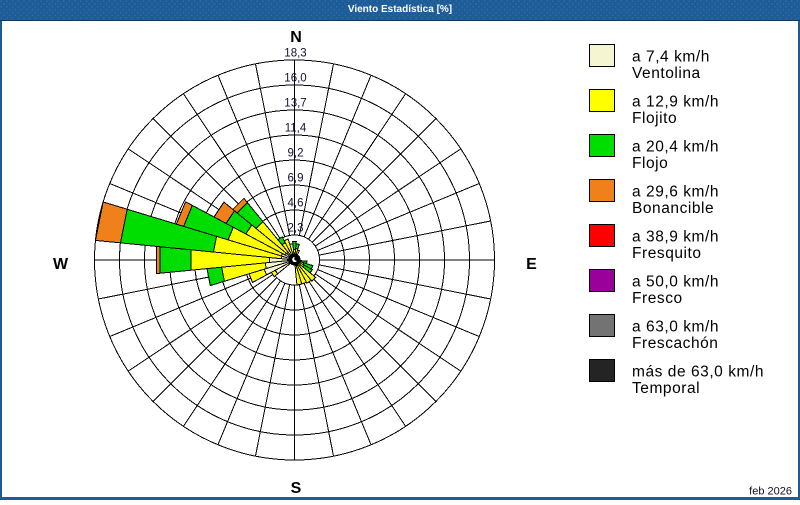 The width and height of the screenshot is (800, 505). I want to click on svg-text: a 50,0 km/h, so click(675, 282).